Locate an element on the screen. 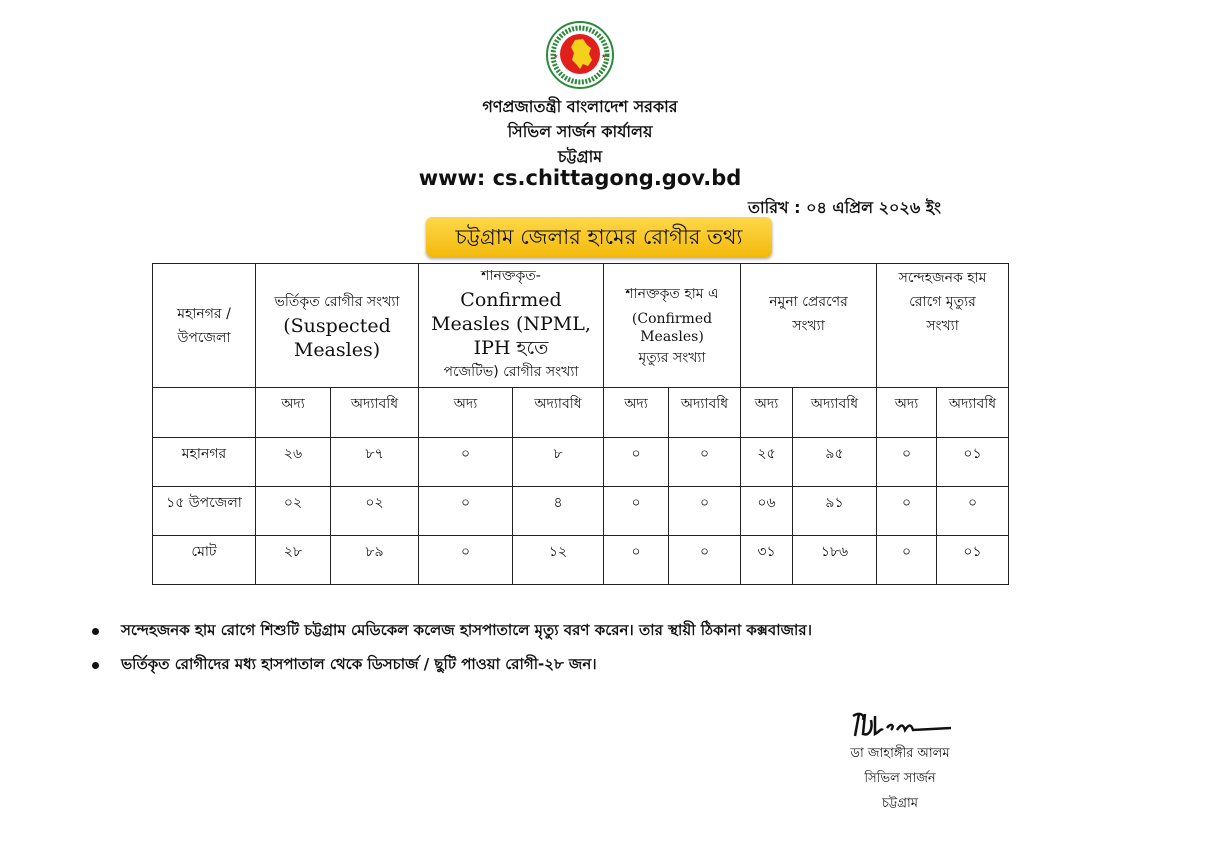 The image size is (1212, 852). subheader-blank is located at coordinates (204, 412).